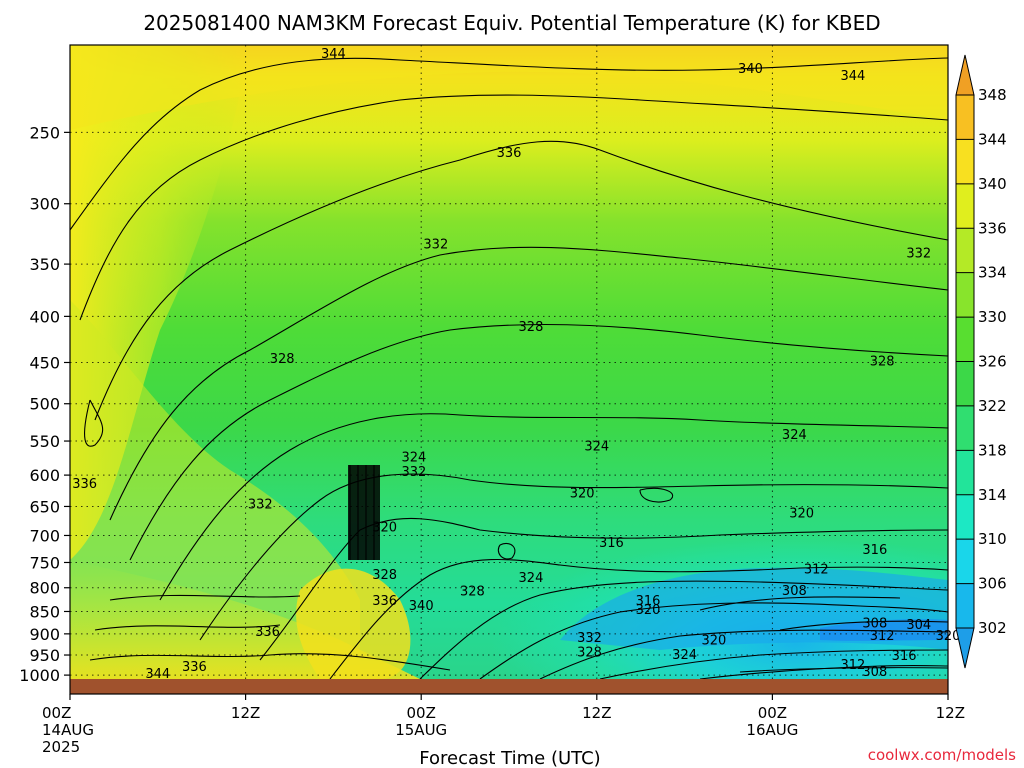 This screenshot has width=1024, height=768. What do you see at coordinates (68, 730) in the screenshot?
I see `x-tick-label: 14AUG` at bounding box center [68, 730].